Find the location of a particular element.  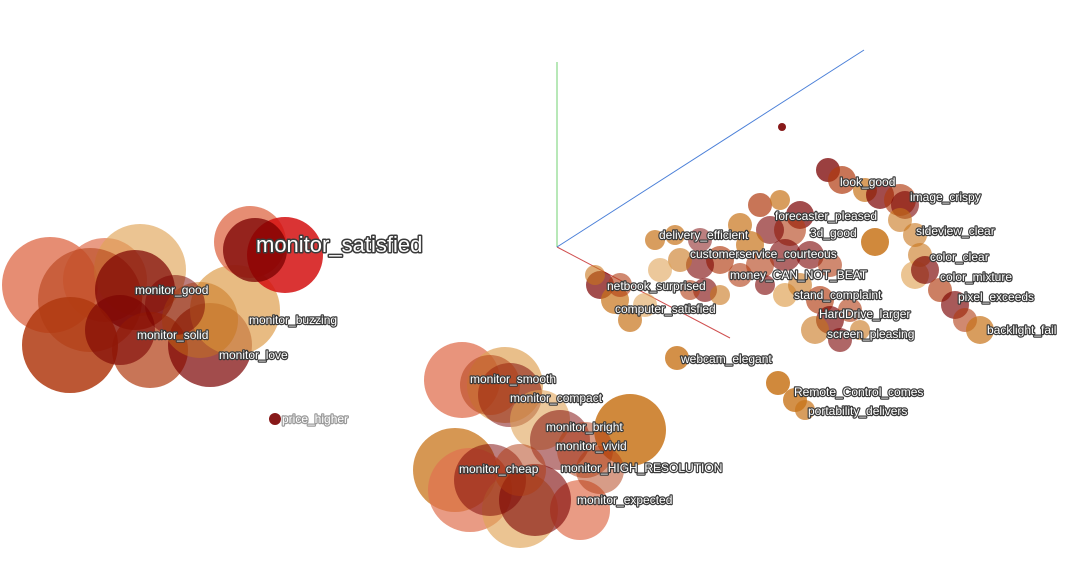

x-axis-line is located at coordinates (643, 292).